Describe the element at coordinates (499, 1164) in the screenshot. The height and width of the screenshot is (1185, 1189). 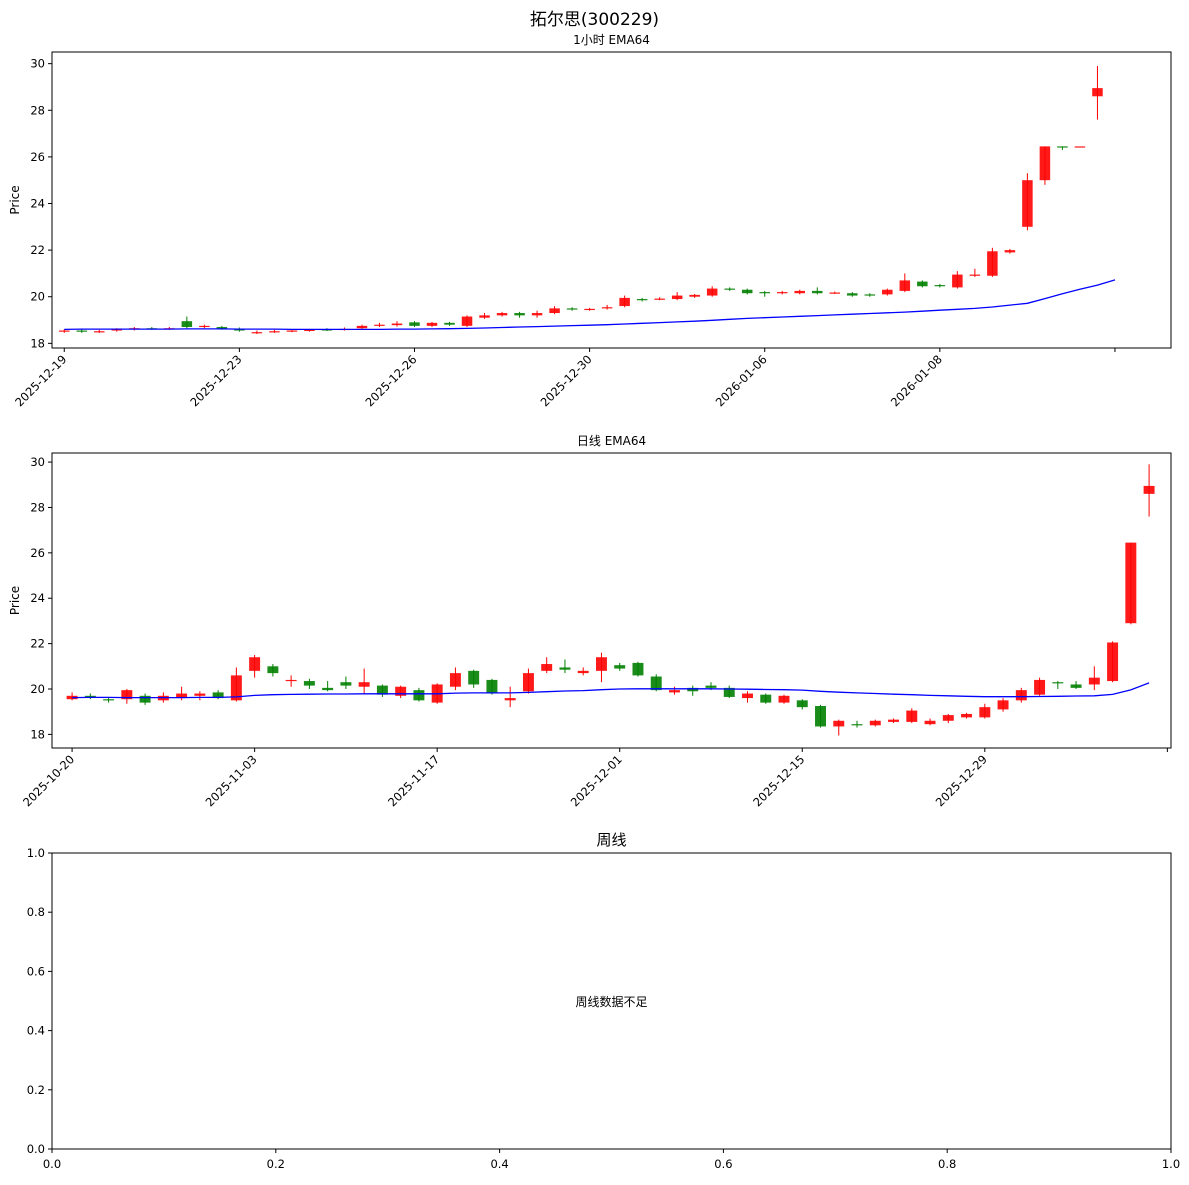
I see `x-tick-label: 0.4` at that location.